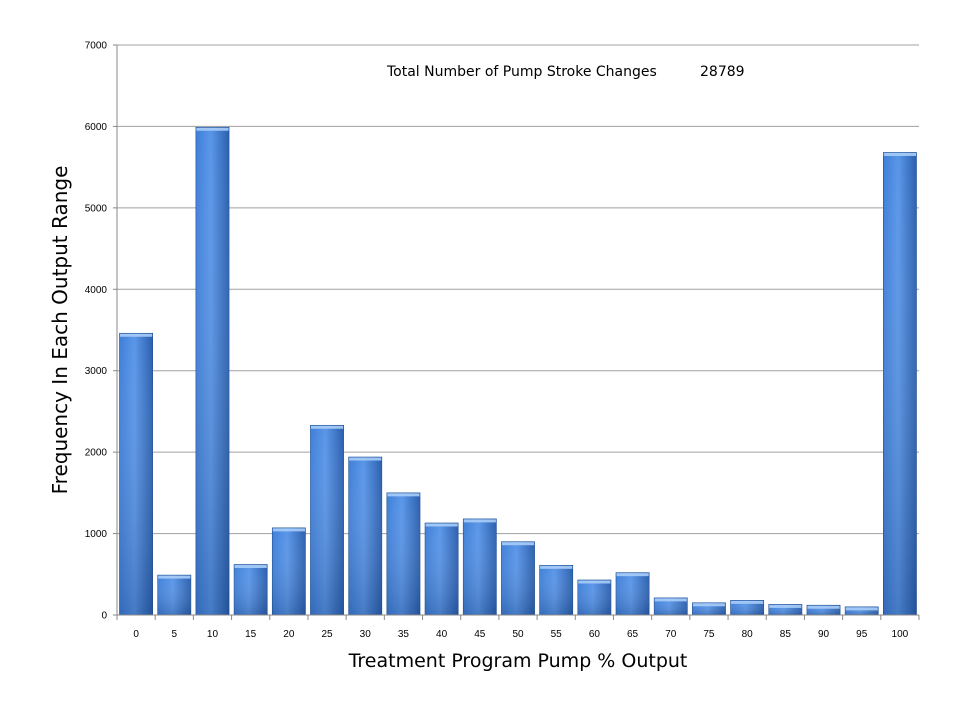 Image resolution: width=960 pixels, height=720 pixels. I want to click on x-tick-label: 30, so click(366, 634).